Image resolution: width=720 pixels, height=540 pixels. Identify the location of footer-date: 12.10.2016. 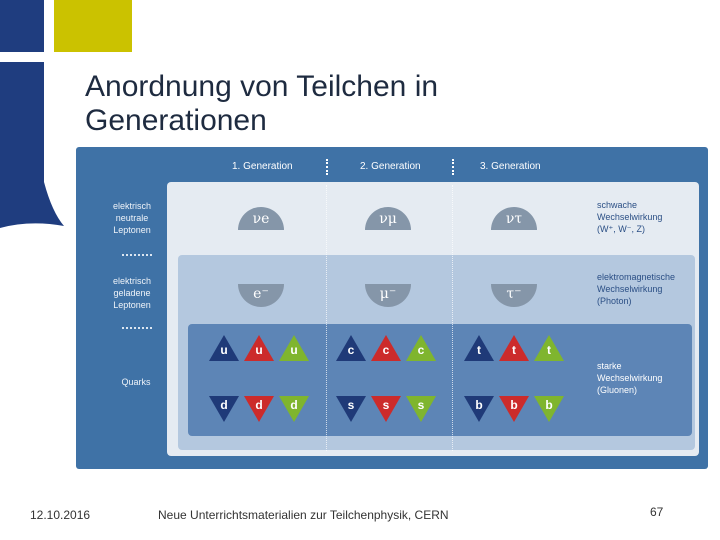
(60, 515).